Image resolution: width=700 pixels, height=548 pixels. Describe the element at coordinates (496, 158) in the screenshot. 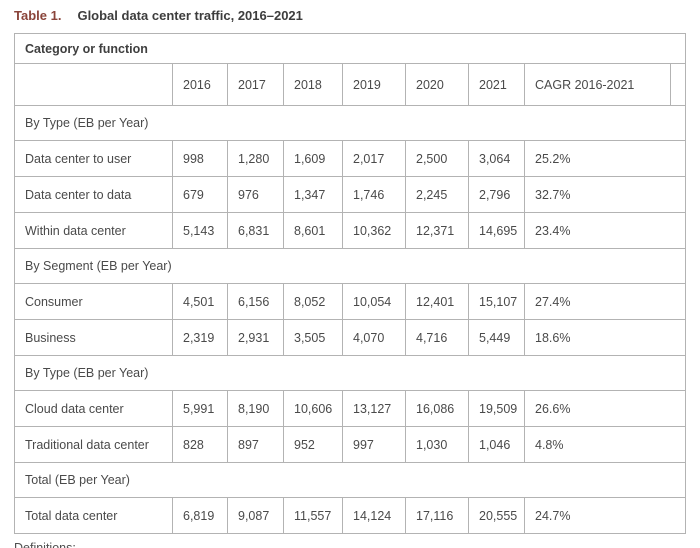

I see `value-cell: 3,064` at that location.